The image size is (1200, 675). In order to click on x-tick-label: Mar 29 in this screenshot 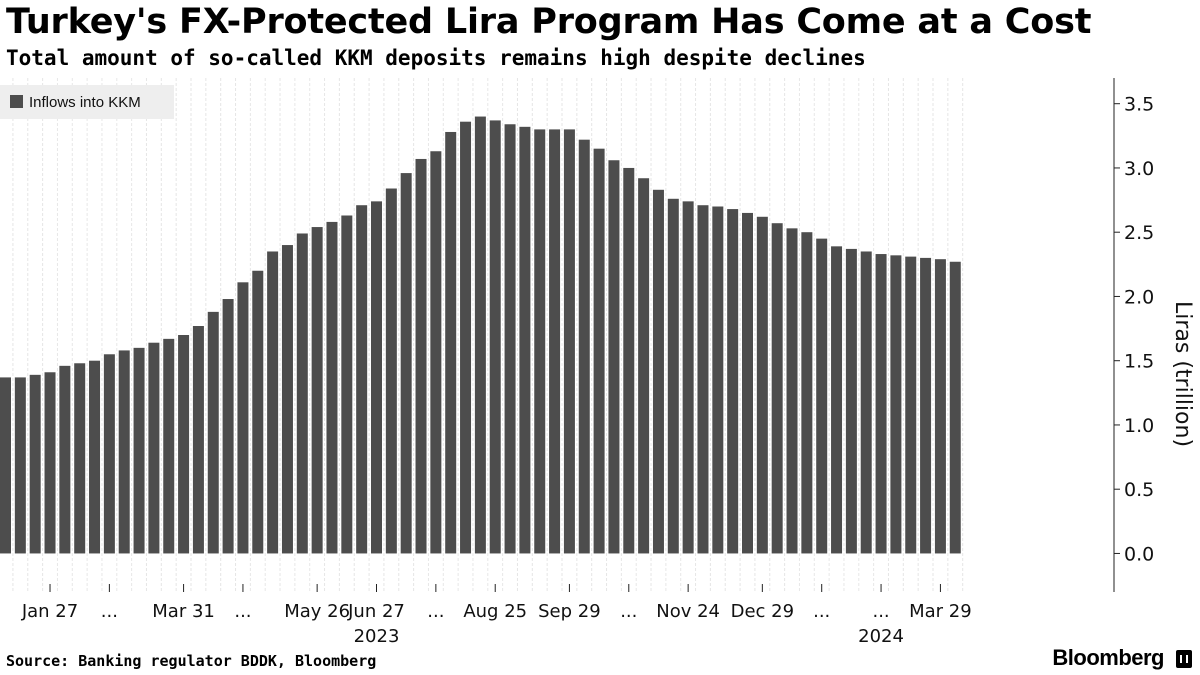, I will do `click(940, 611)`.